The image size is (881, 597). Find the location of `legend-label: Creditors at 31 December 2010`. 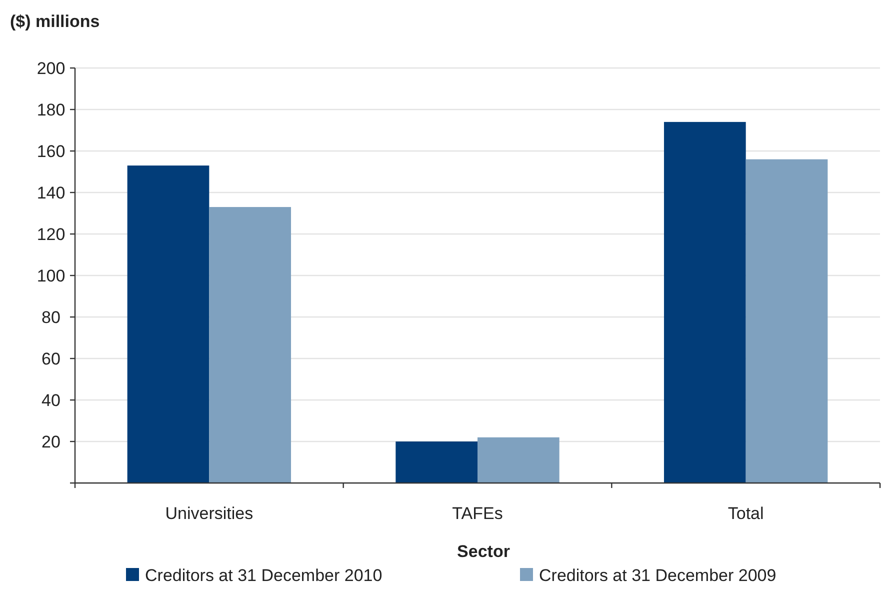

legend-label: Creditors at 31 December 2010 is located at coordinates (263, 575).